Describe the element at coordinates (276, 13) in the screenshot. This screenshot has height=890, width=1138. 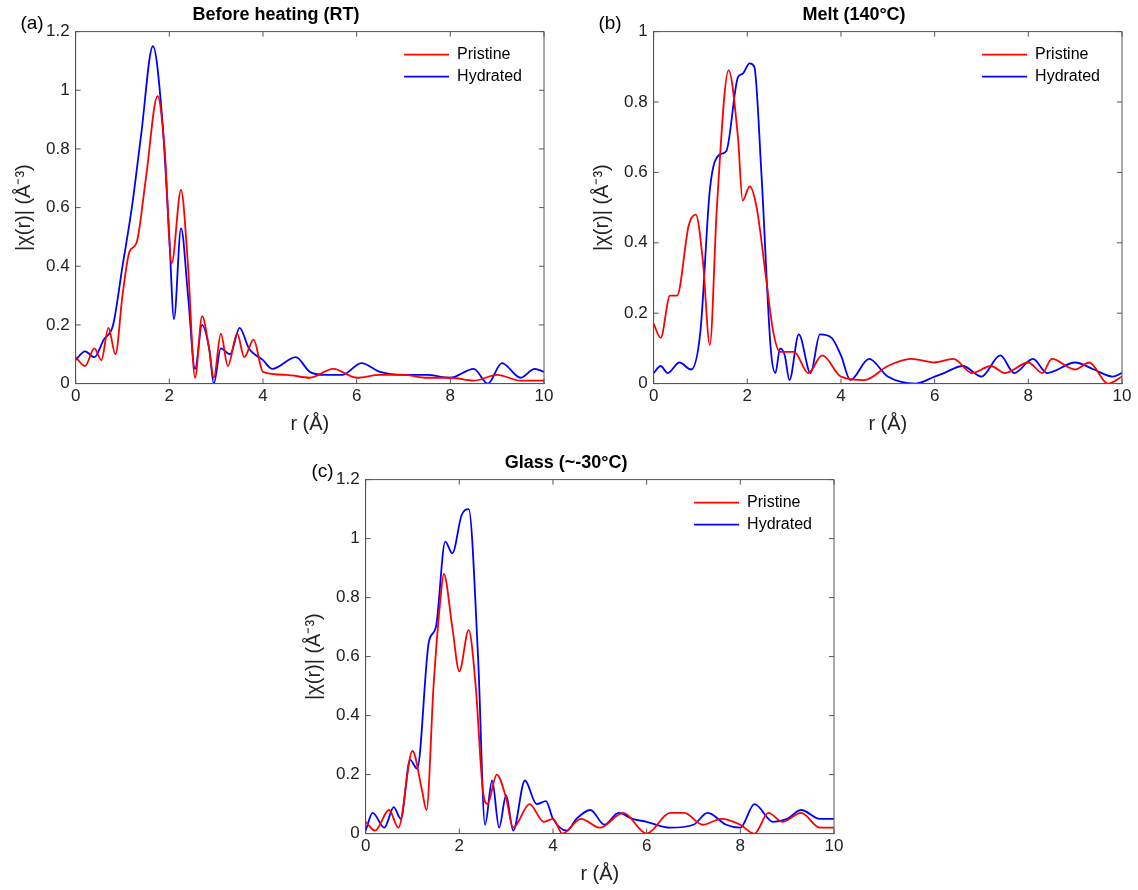
I see `chart-title: Before heating (RT)` at that location.